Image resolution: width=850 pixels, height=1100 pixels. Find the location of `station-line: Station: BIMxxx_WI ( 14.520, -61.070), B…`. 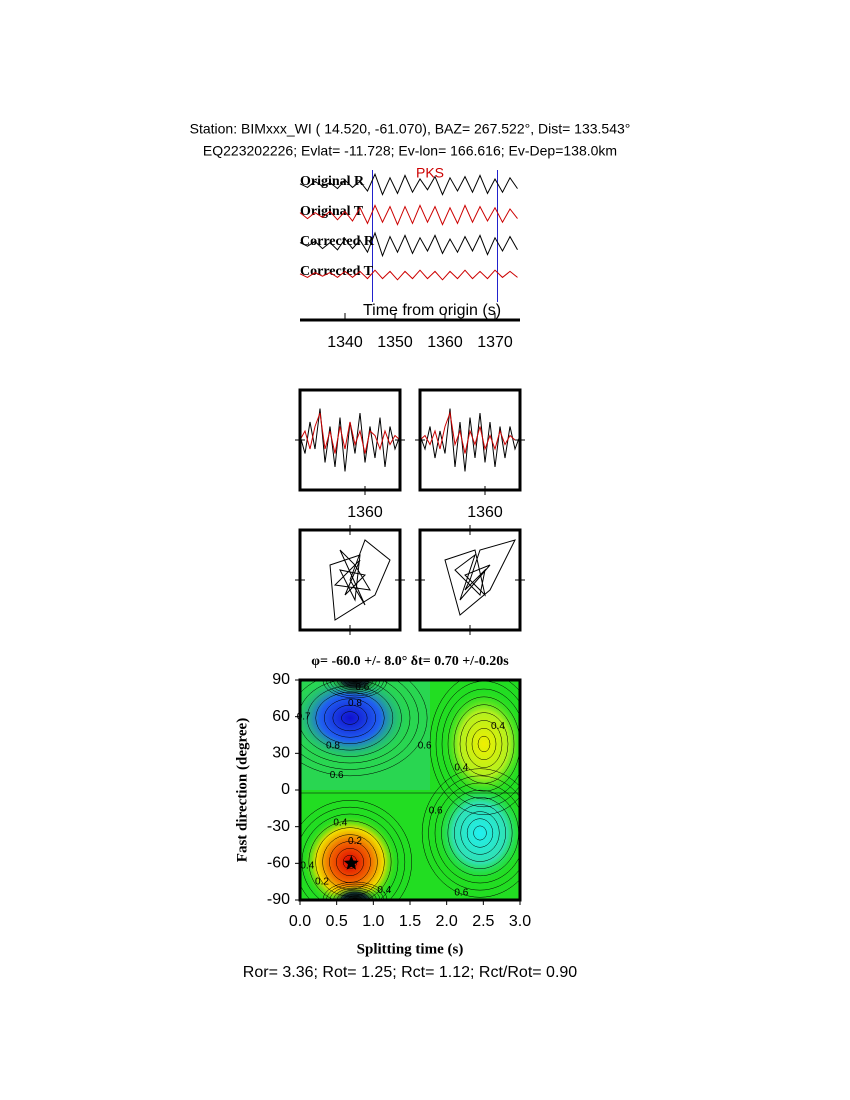

station-line: Station: BIMxxx_WI ( 14.520, -61.070), B… is located at coordinates (410, 129).